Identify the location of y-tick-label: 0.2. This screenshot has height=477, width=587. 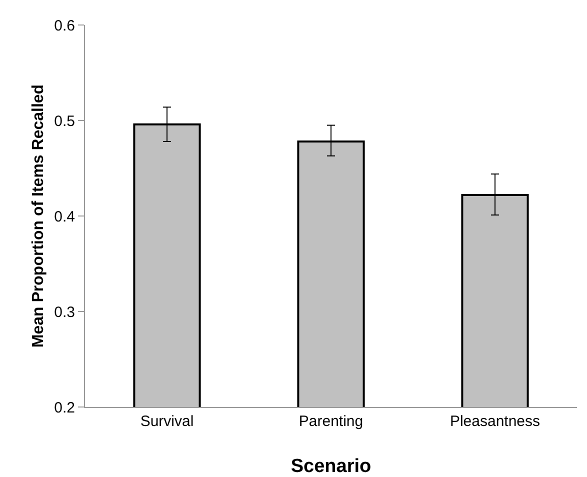
(64, 407).